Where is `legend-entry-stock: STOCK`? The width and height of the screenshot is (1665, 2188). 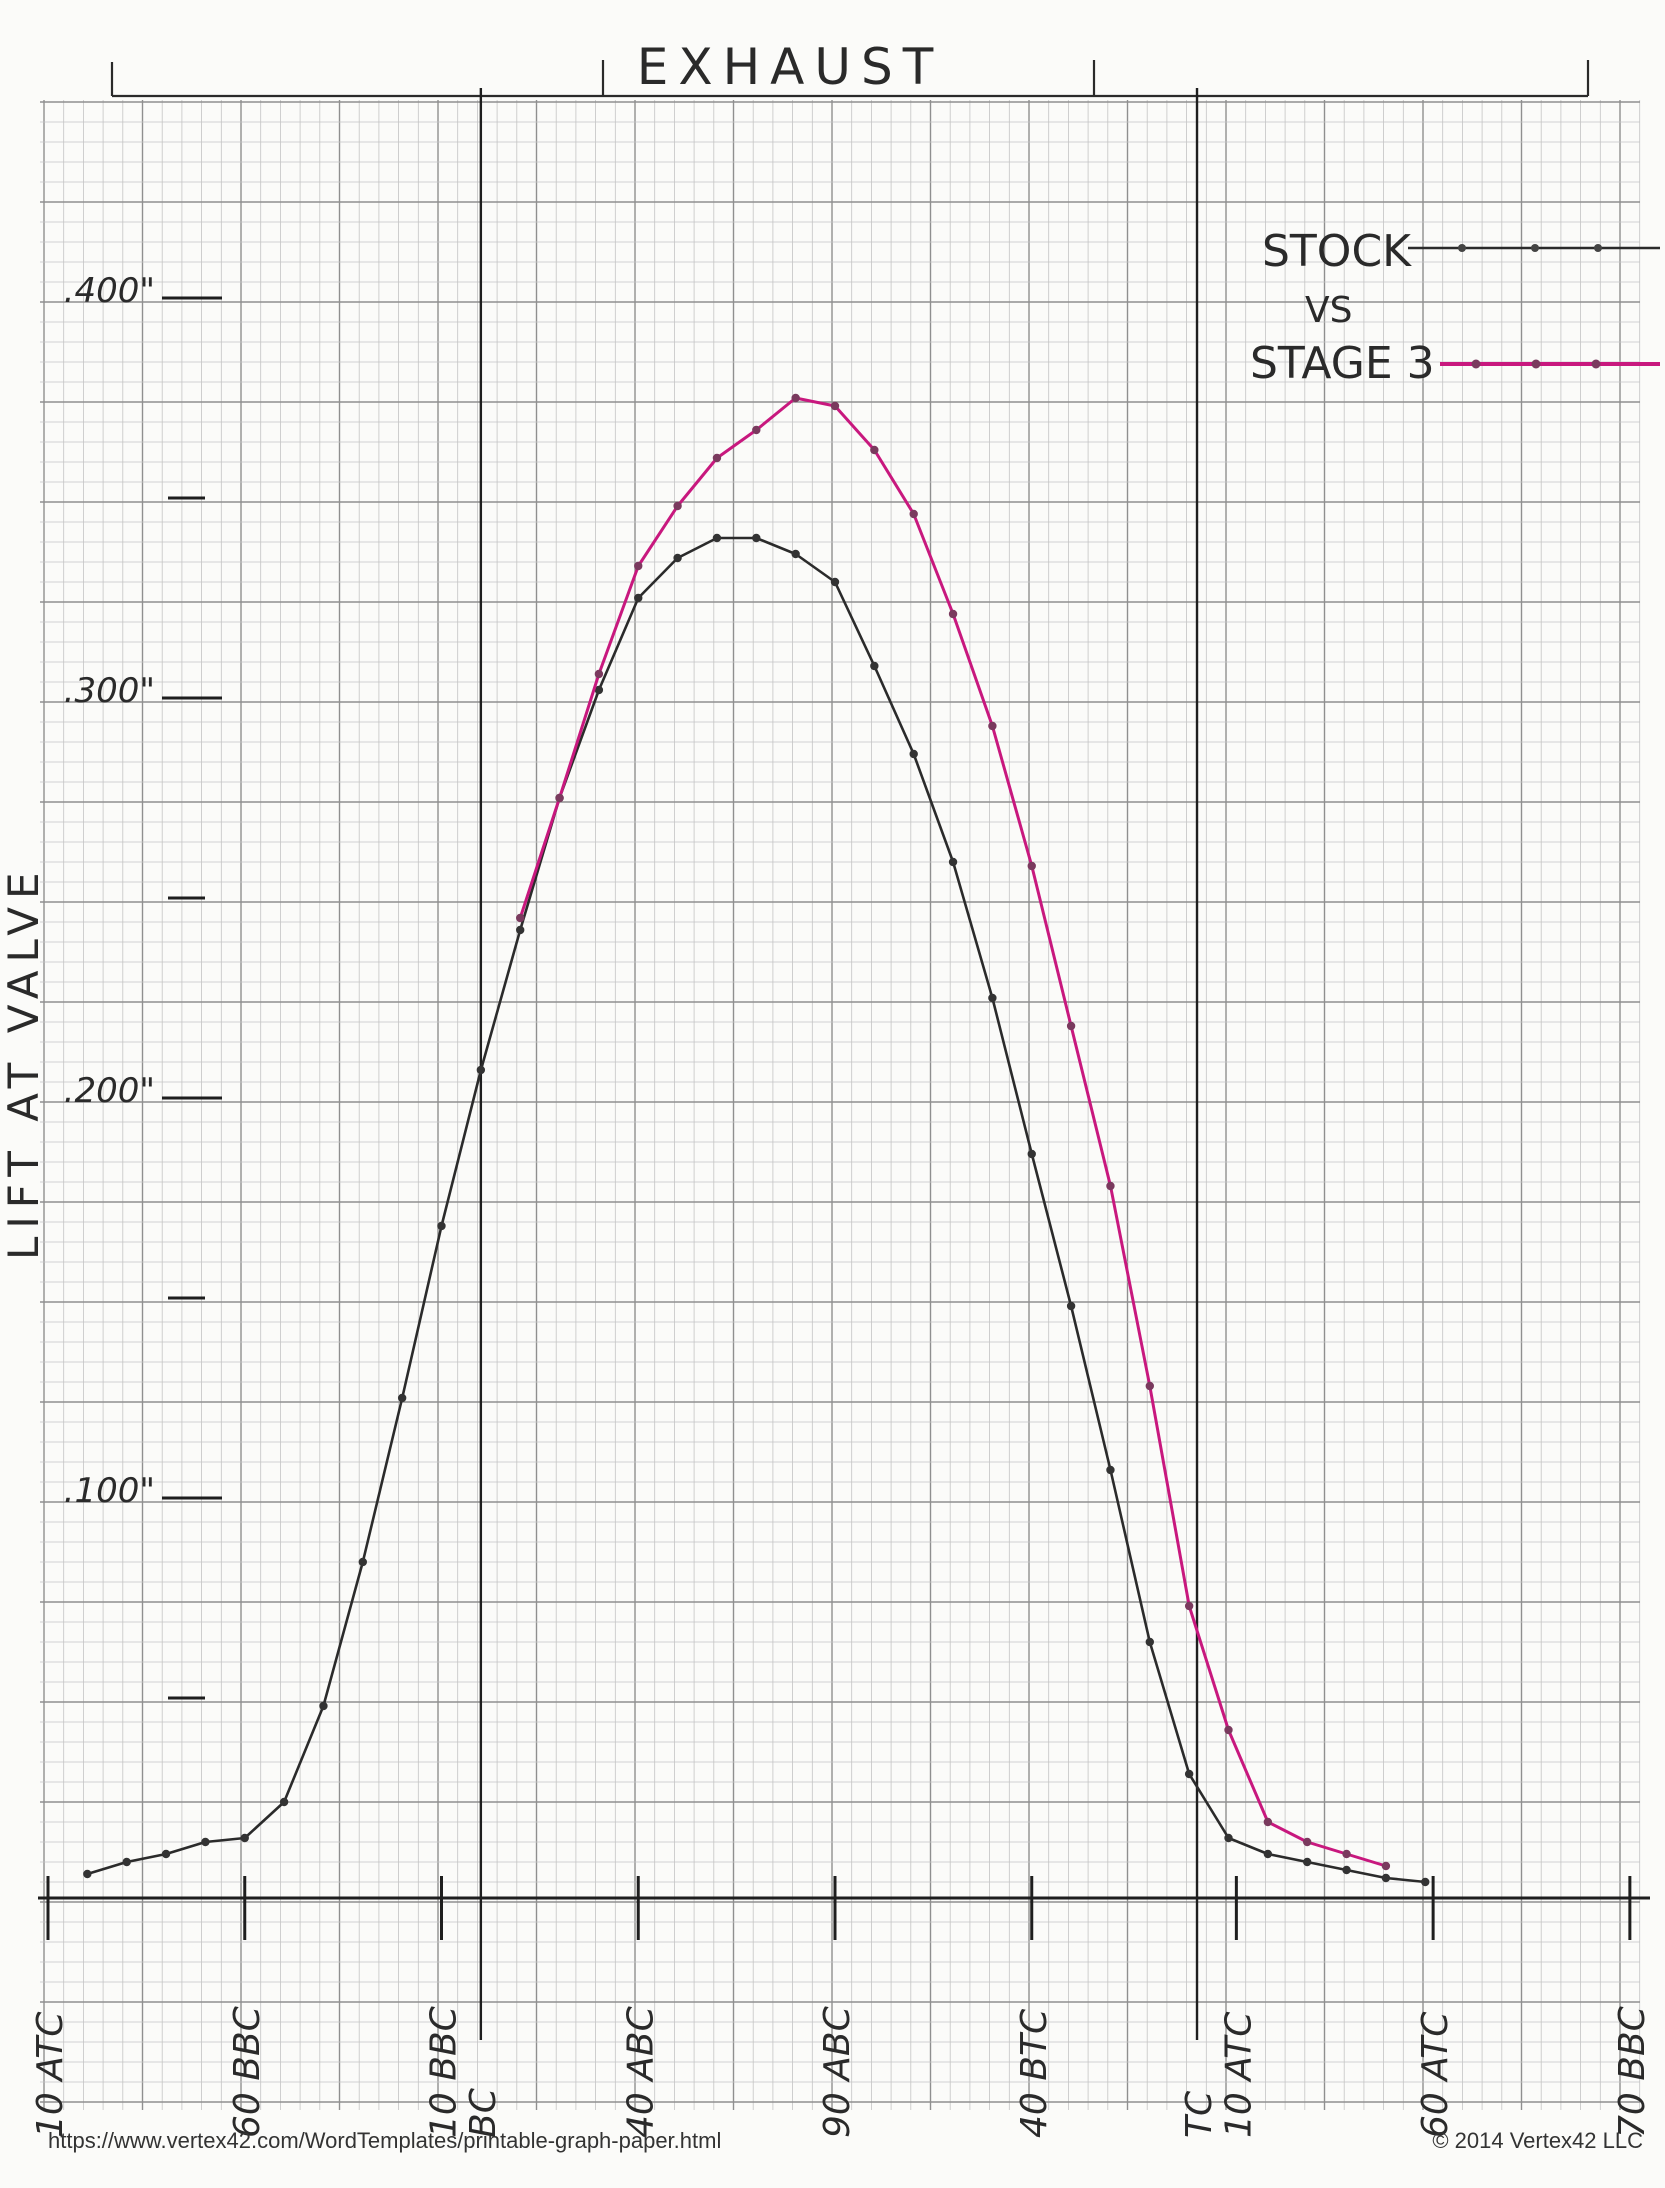
legend-entry-stock: STOCK is located at coordinates (1337, 251).